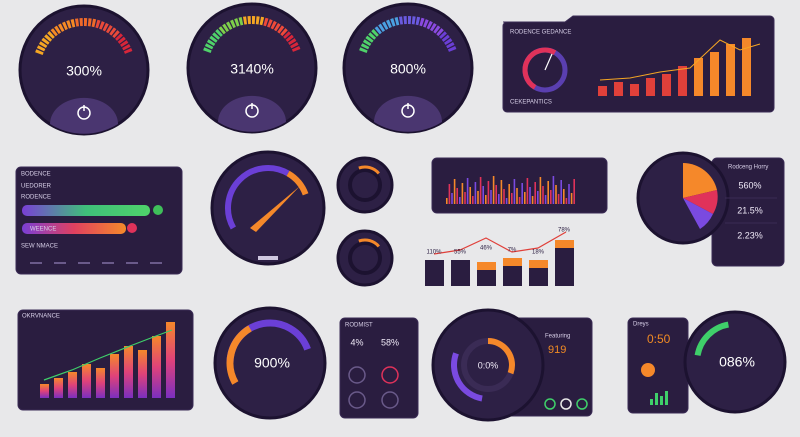  What do you see at coordinates (641, 325) in the screenshot?
I see `panel-title: Dreys` at bounding box center [641, 325].